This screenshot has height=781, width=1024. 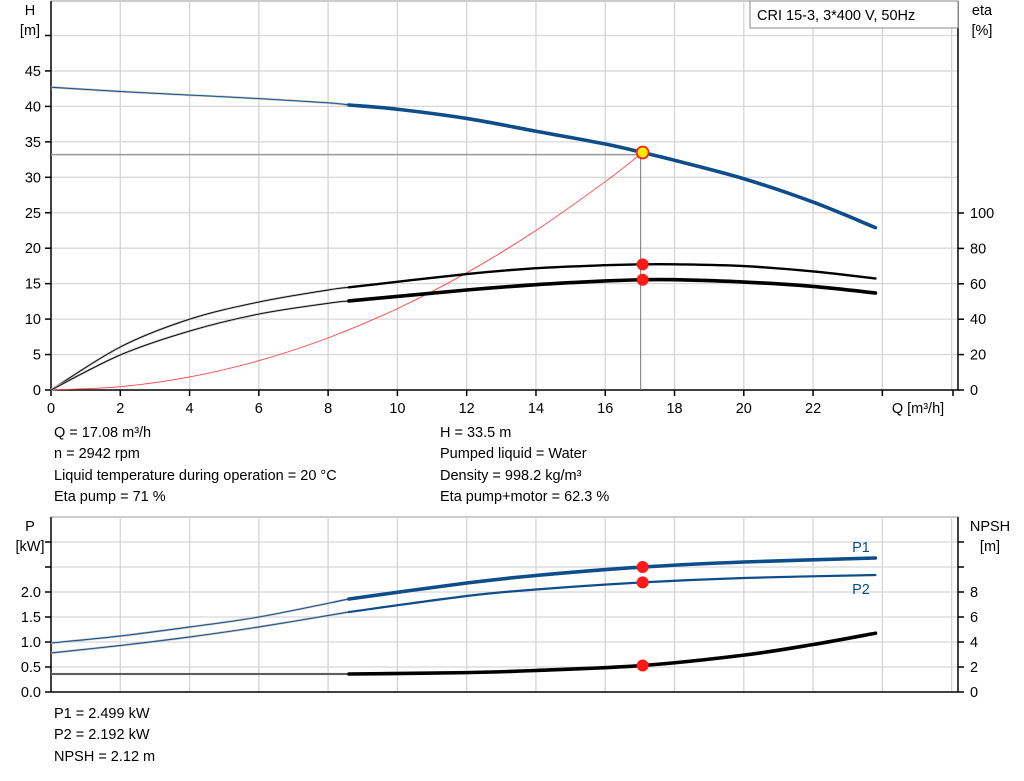 What do you see at coordinates (31, 693) in the screenshot?
I see `panel-power-left-tick-label: 0.0` at bounding box center [31, 693].